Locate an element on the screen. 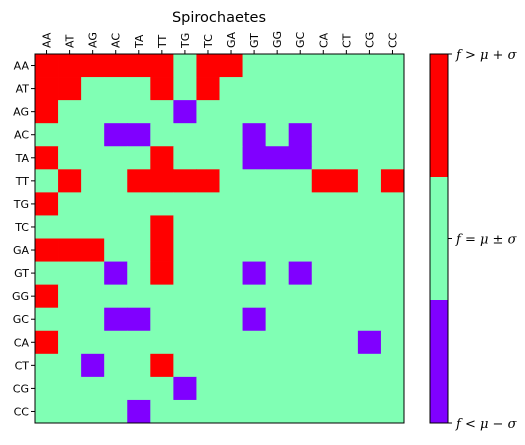 This screenshot has height=445, width=525. heatmap-cell-CT-TG is located at coordinates (185, 365).